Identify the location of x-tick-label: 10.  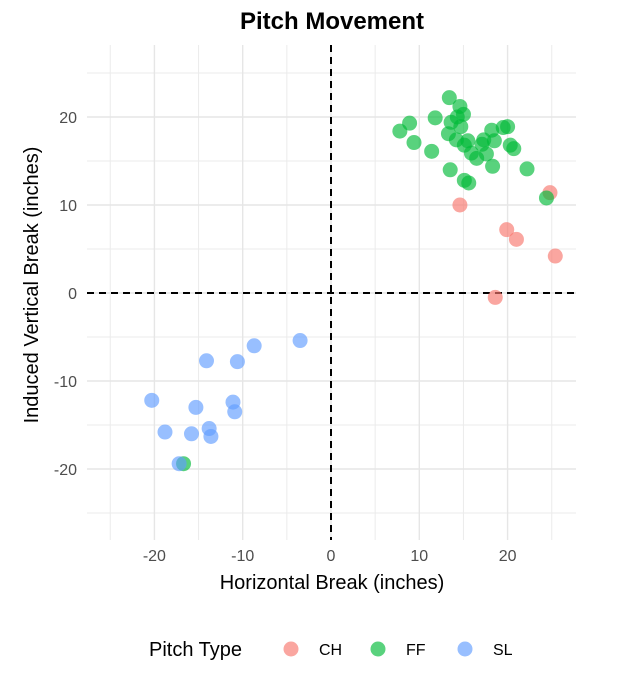
(419, 556).